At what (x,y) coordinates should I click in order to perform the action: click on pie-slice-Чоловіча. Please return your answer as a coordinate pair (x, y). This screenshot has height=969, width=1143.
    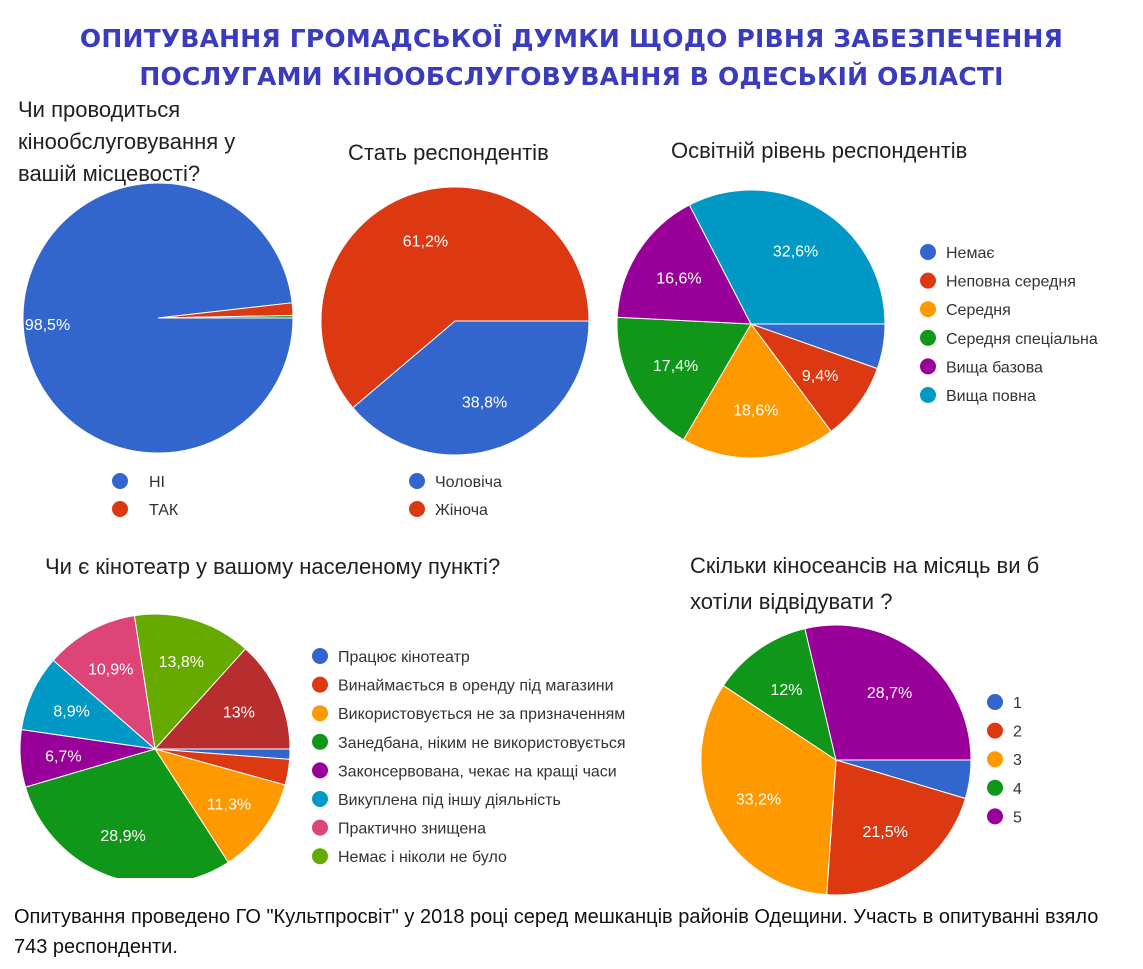
    Looking at the image, I should click on (471, 388).